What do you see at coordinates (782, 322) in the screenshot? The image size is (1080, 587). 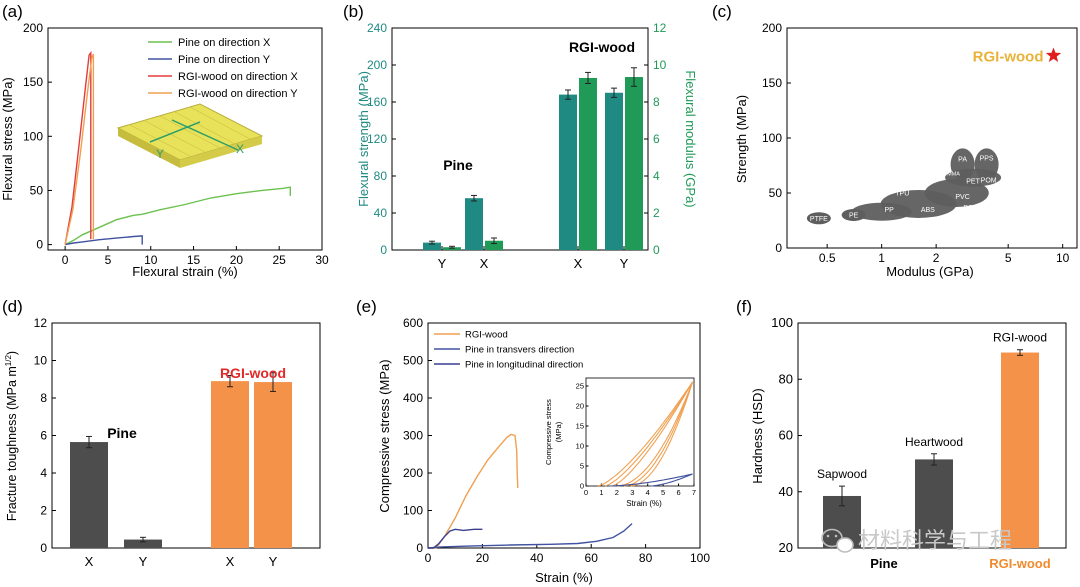 I see `panel-f-ytick-label: 100` at bounding box center [782, 322].